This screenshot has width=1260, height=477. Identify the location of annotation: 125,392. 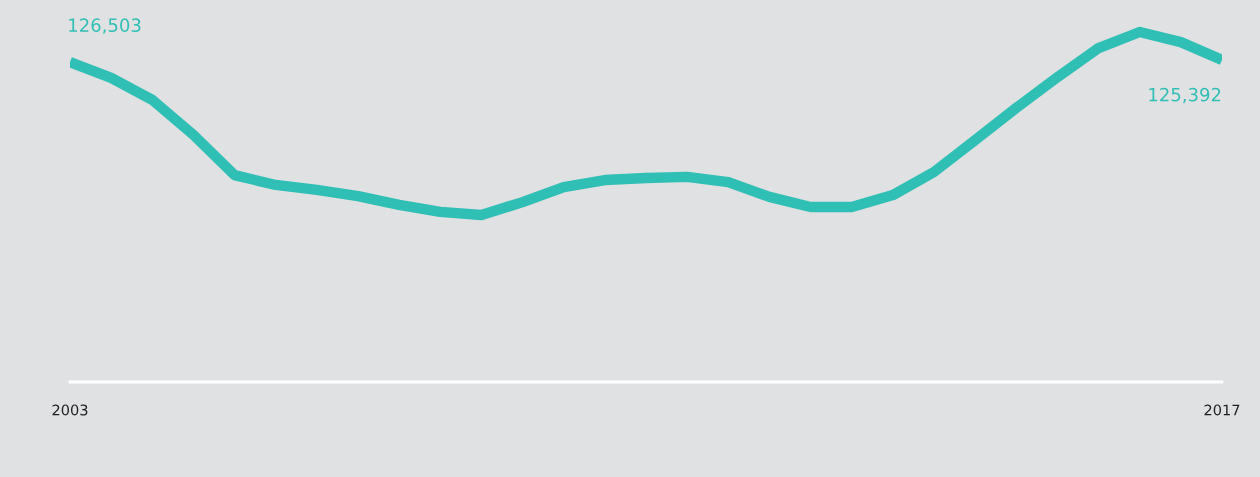
(1185, 95).